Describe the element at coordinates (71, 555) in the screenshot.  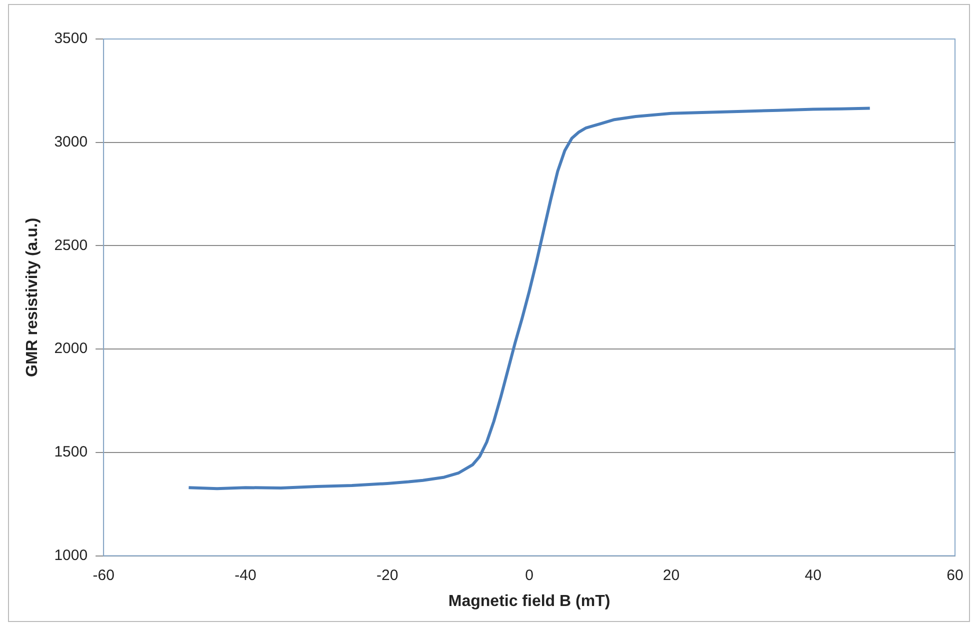
I see `y-tick-label: 1000` at that location.